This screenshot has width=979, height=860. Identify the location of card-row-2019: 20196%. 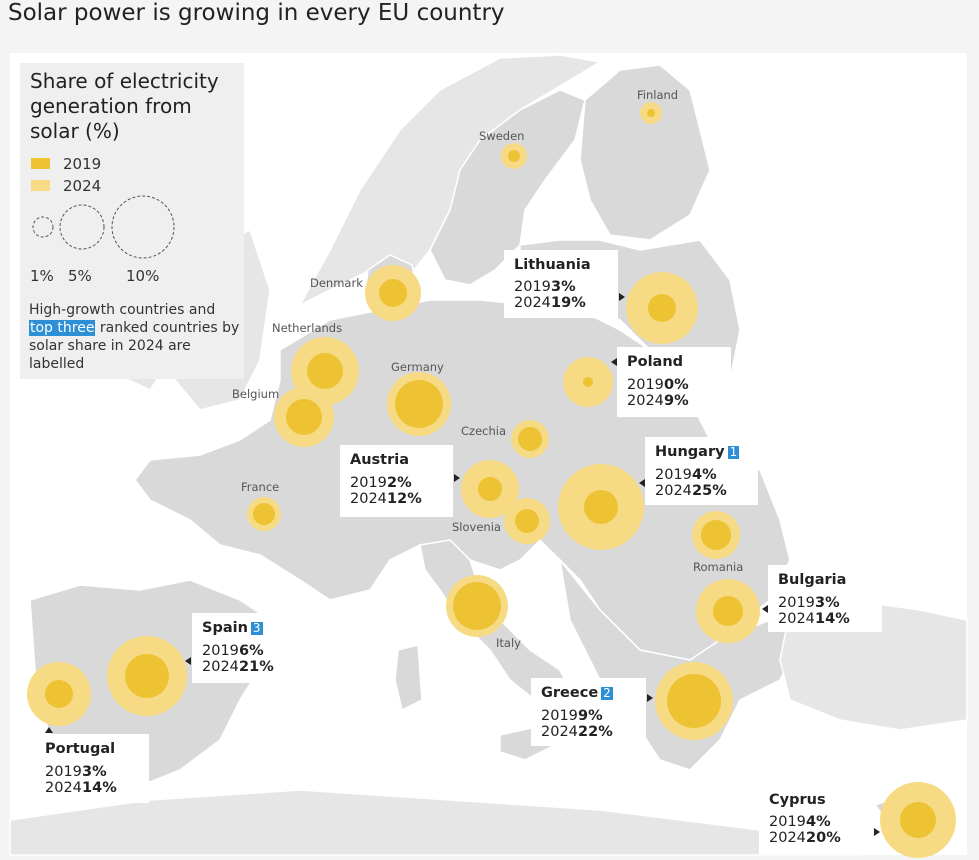
(233, 651).